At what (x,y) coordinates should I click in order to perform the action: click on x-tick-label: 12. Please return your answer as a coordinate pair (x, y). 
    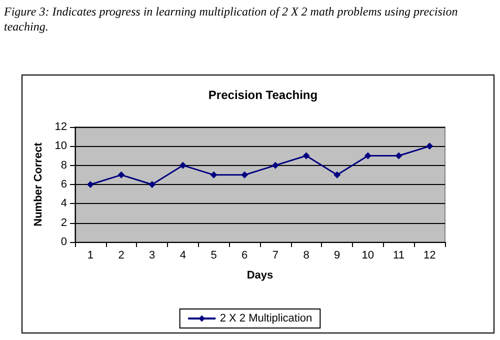
    Looking at the image, I should click on (429, 256).